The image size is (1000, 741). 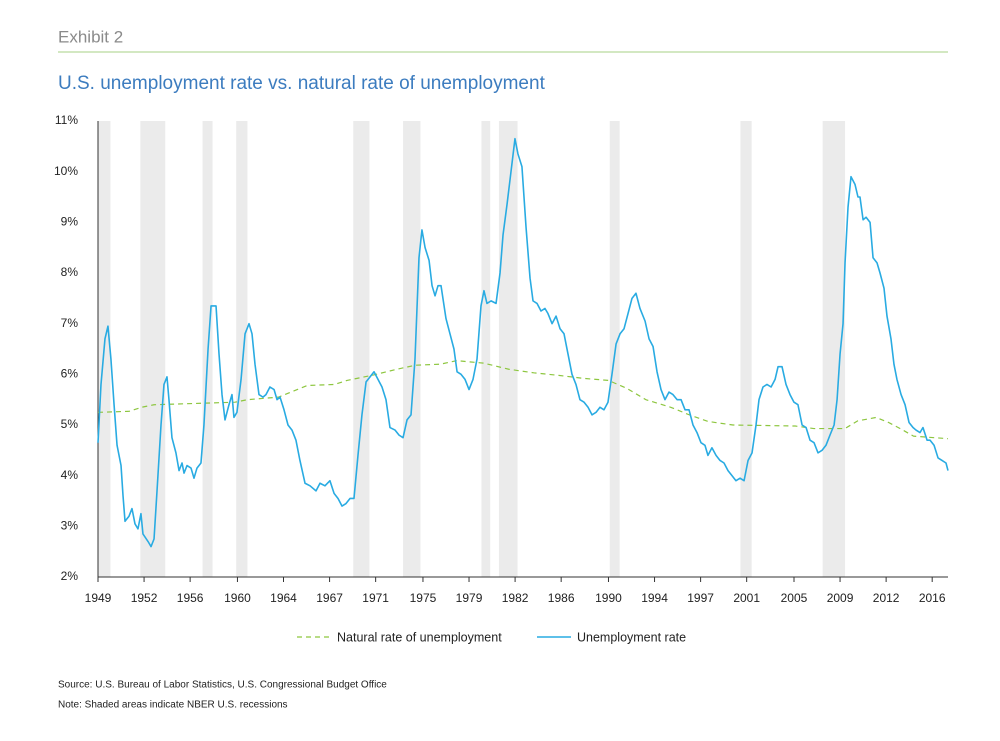 What do you see at coordinates (283, 598) in the screenshot?
I see `x-tick-label: 1964` at bounding box center [283, 598].